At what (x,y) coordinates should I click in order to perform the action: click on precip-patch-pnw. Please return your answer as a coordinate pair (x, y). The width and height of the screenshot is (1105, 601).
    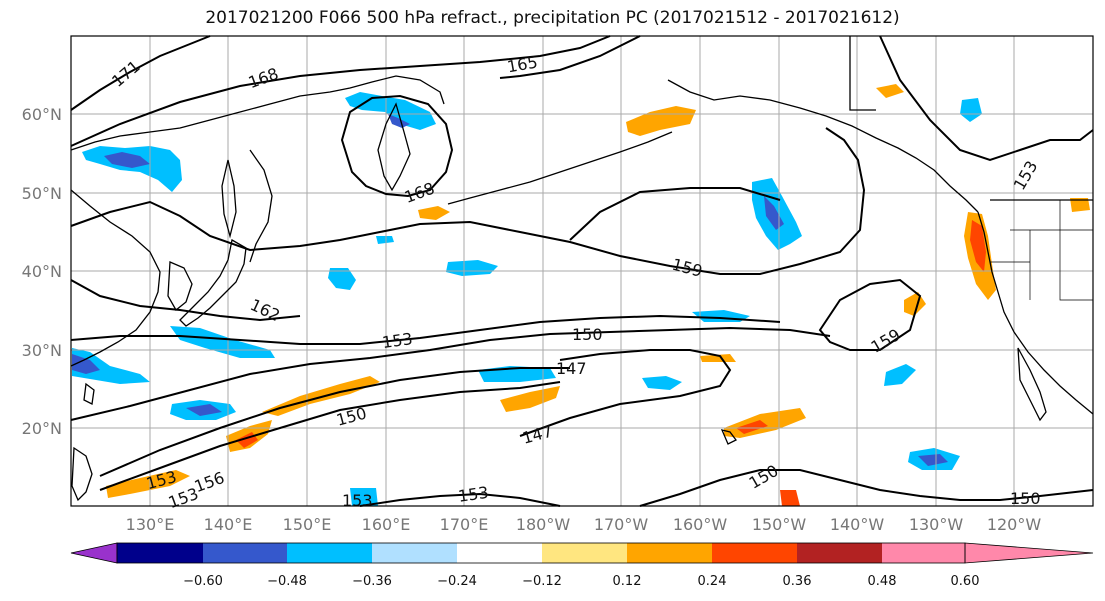
    Looking at the image, I should click on (1080, 205).